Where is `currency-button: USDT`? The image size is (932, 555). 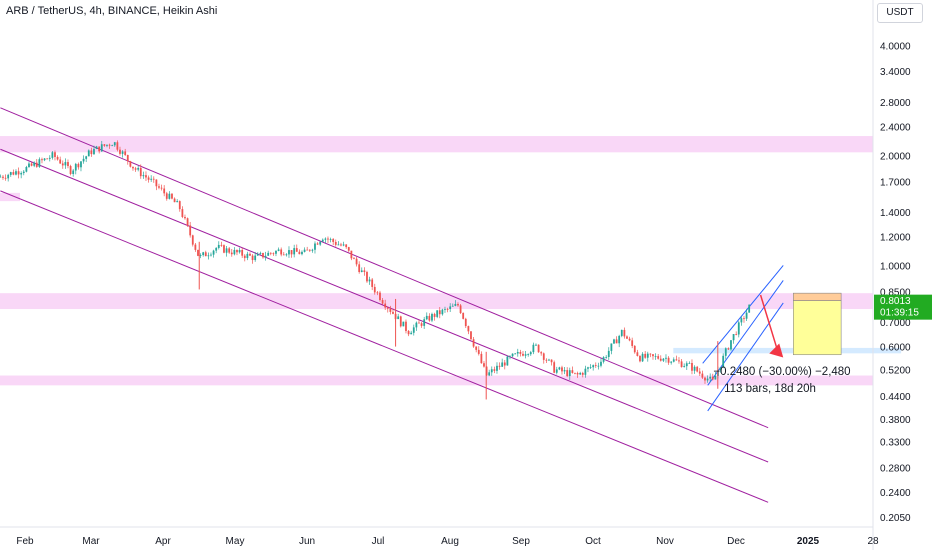
currency-button: USDT is located at coordinates (900, 13).